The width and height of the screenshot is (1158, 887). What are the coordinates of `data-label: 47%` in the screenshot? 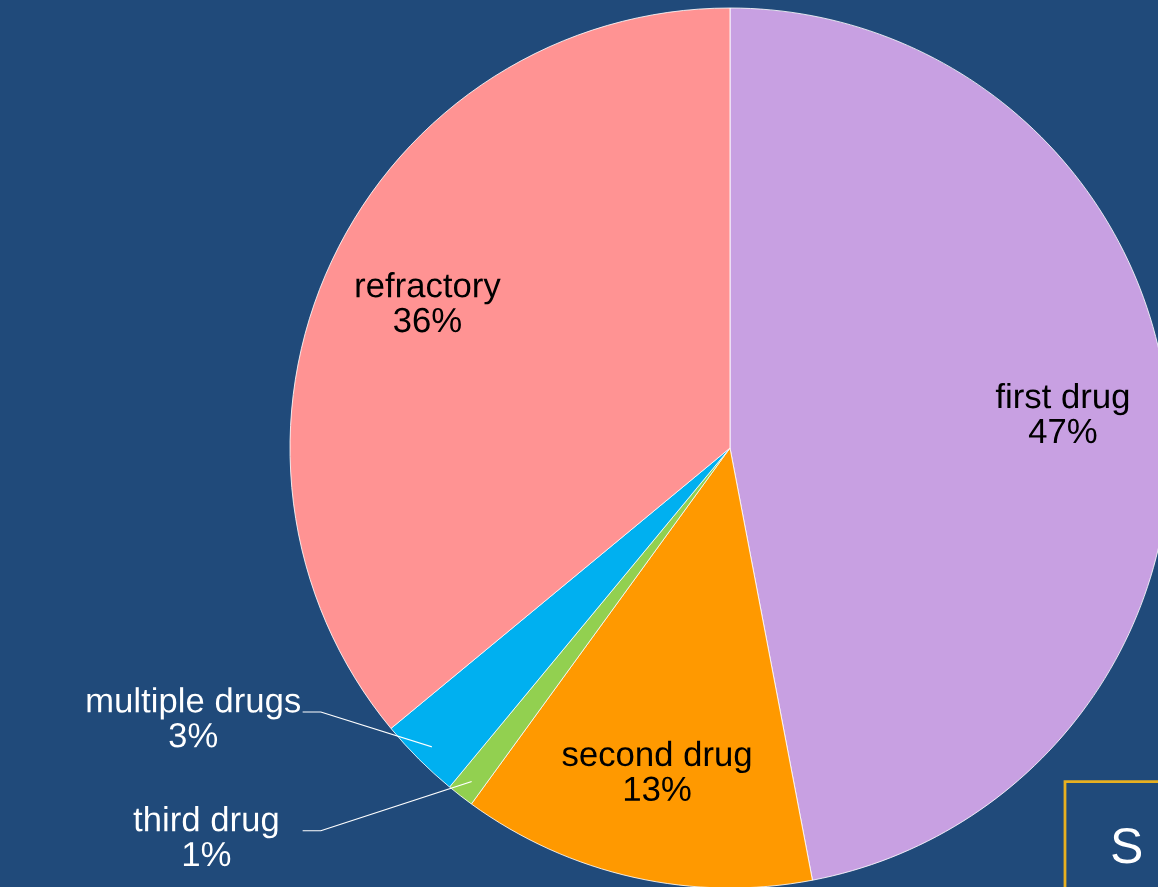 It's located at (1062, 431).